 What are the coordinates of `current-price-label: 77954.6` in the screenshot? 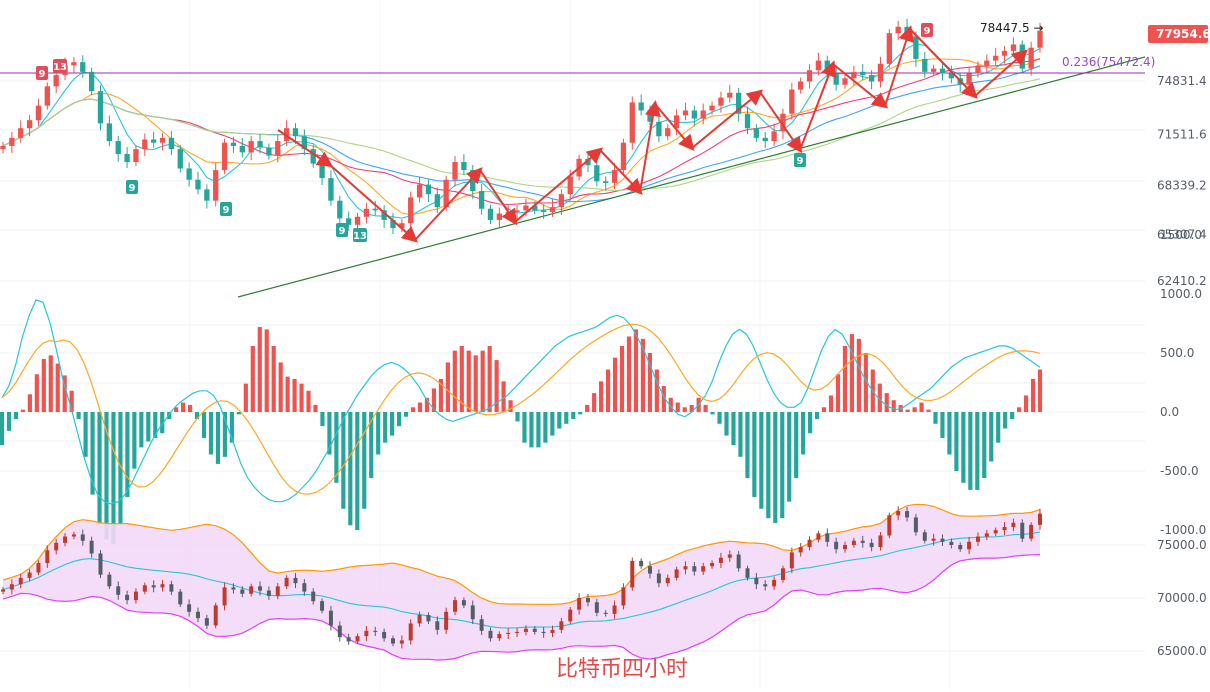 It's located at (1183, 34).